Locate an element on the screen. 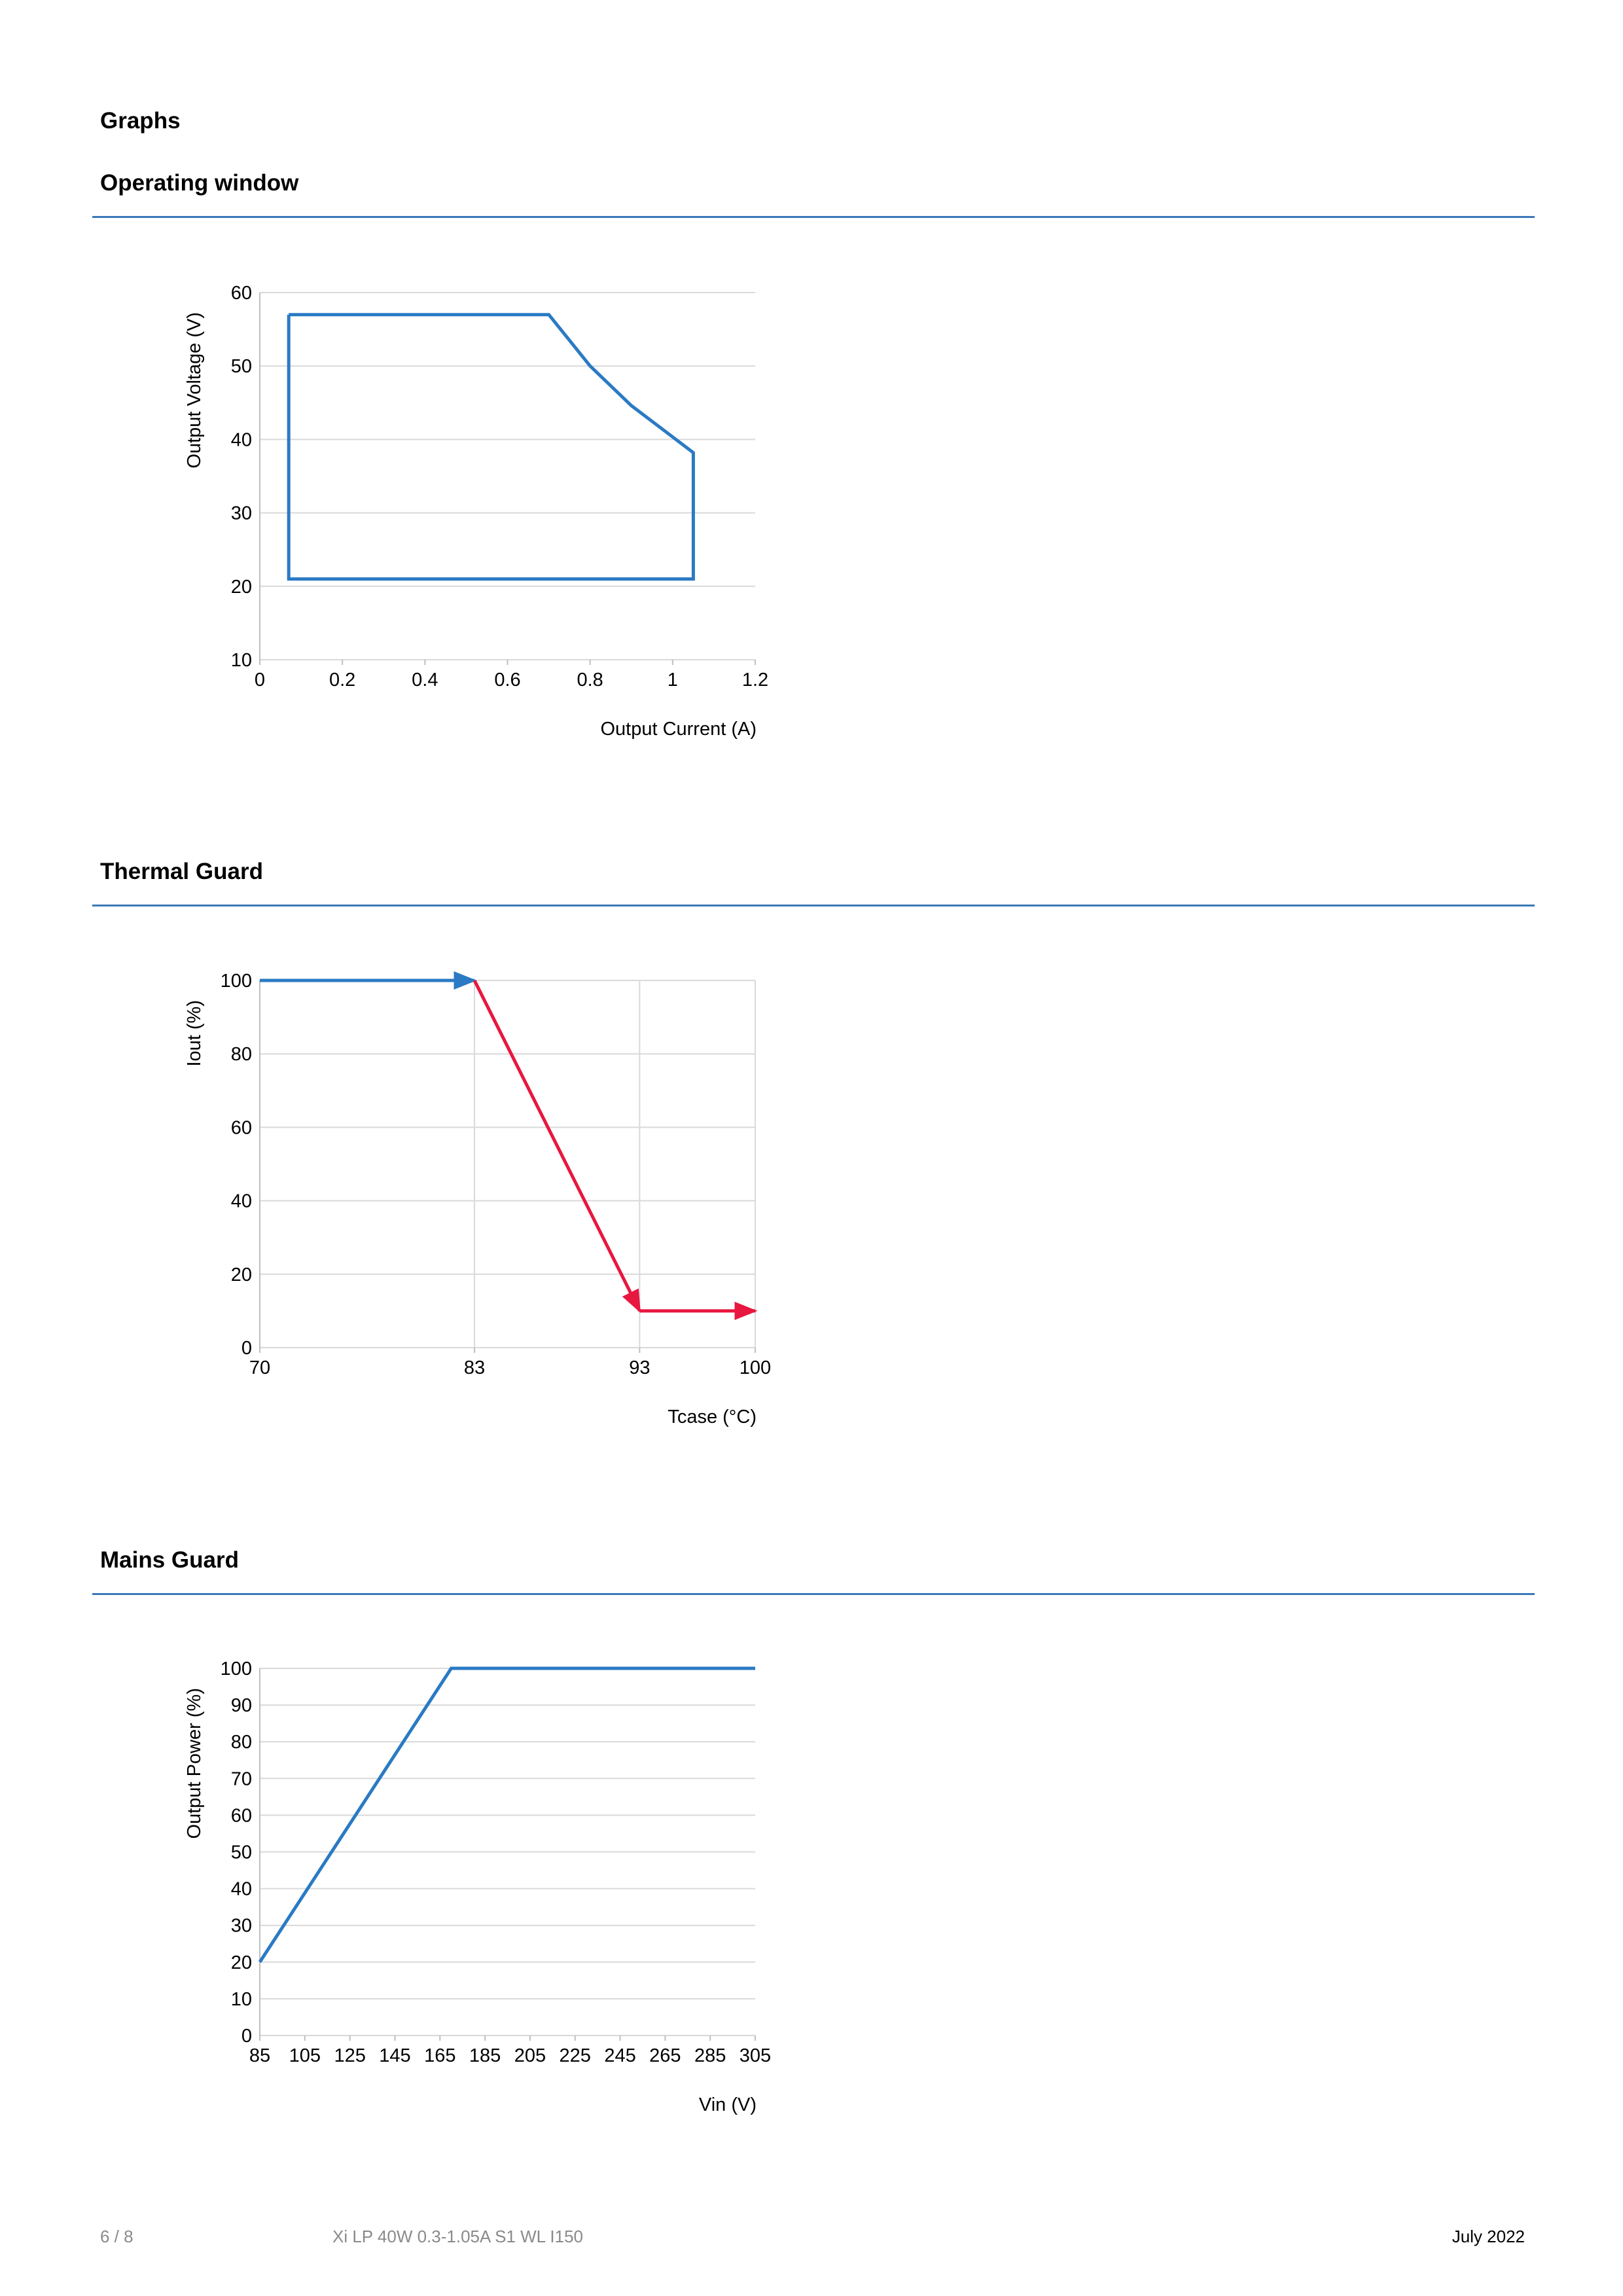  chart-title-mains-guard: Mains Guard is located at coordinates (169, 1560).